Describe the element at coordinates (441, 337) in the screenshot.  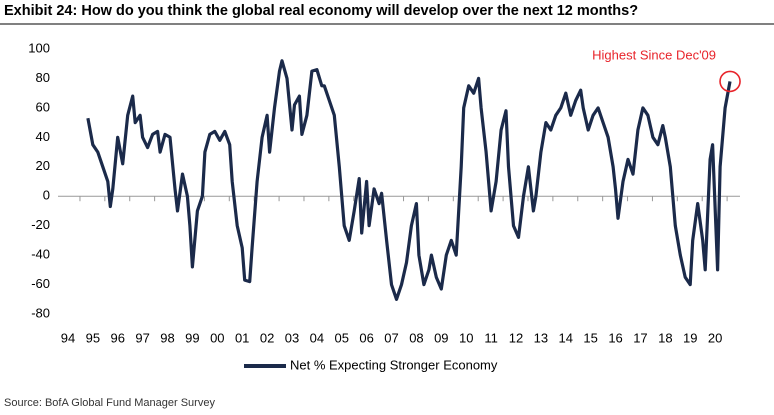
I see `x-tick-label: 09` at that location.